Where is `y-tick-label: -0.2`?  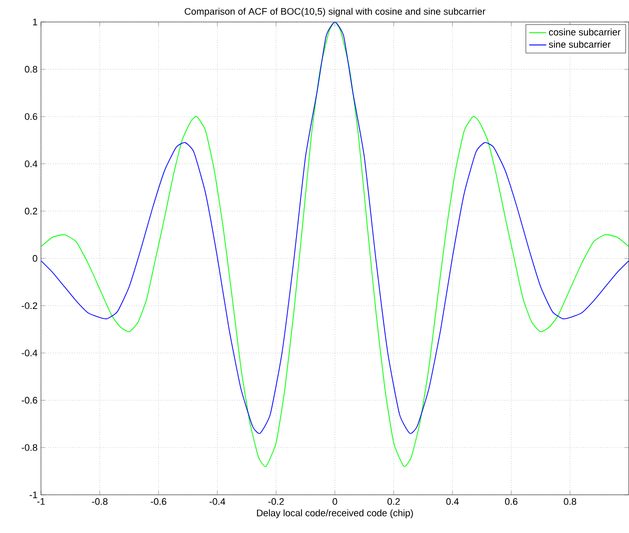 y-tick-label: -0.2 is located at coordinates (30, 306).